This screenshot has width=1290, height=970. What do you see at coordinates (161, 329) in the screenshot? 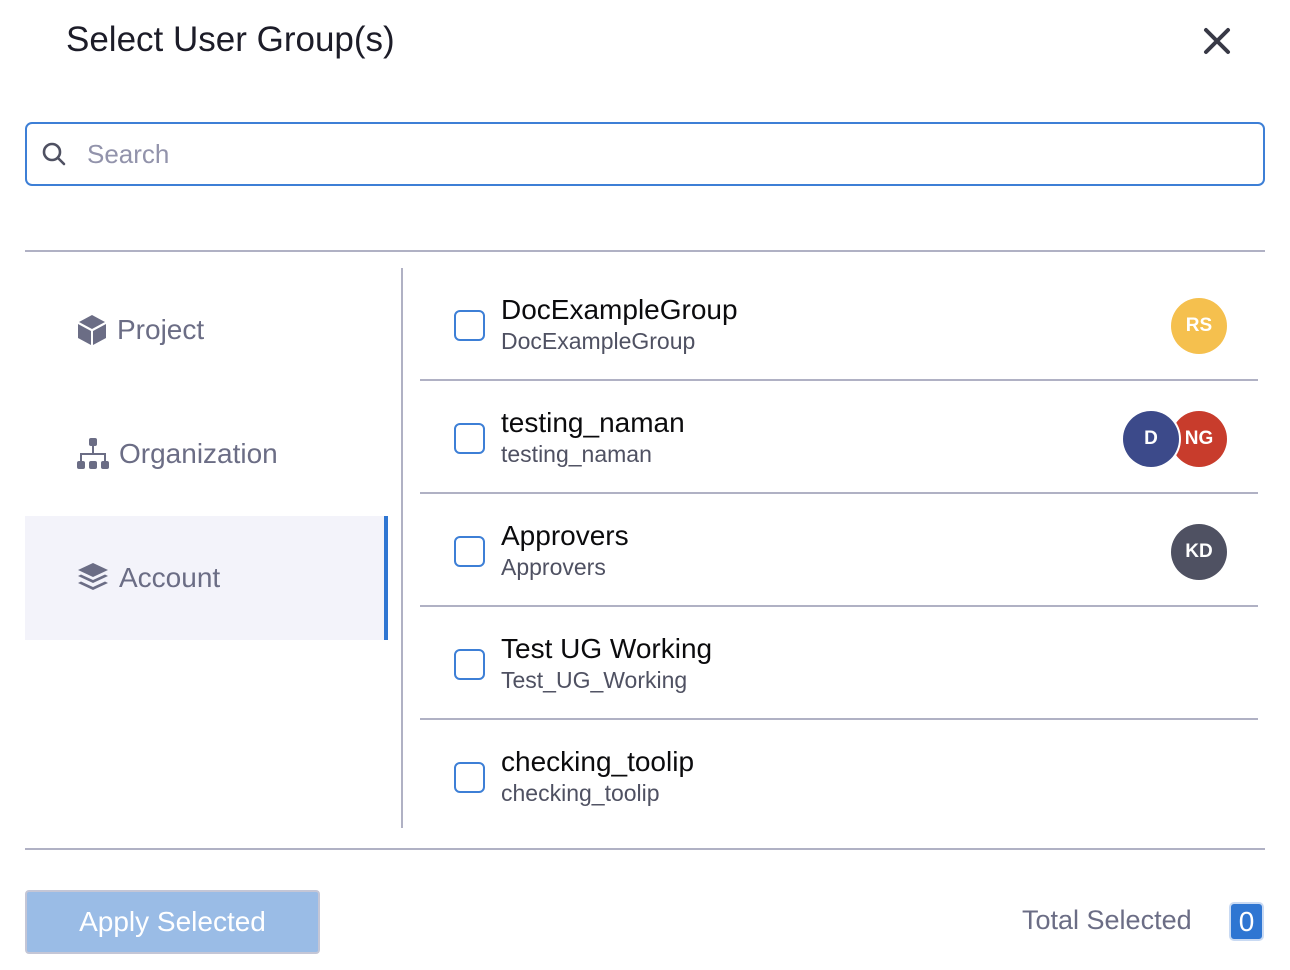
I see `sidebar-item-label: Project` at bounding box center [161, 329].